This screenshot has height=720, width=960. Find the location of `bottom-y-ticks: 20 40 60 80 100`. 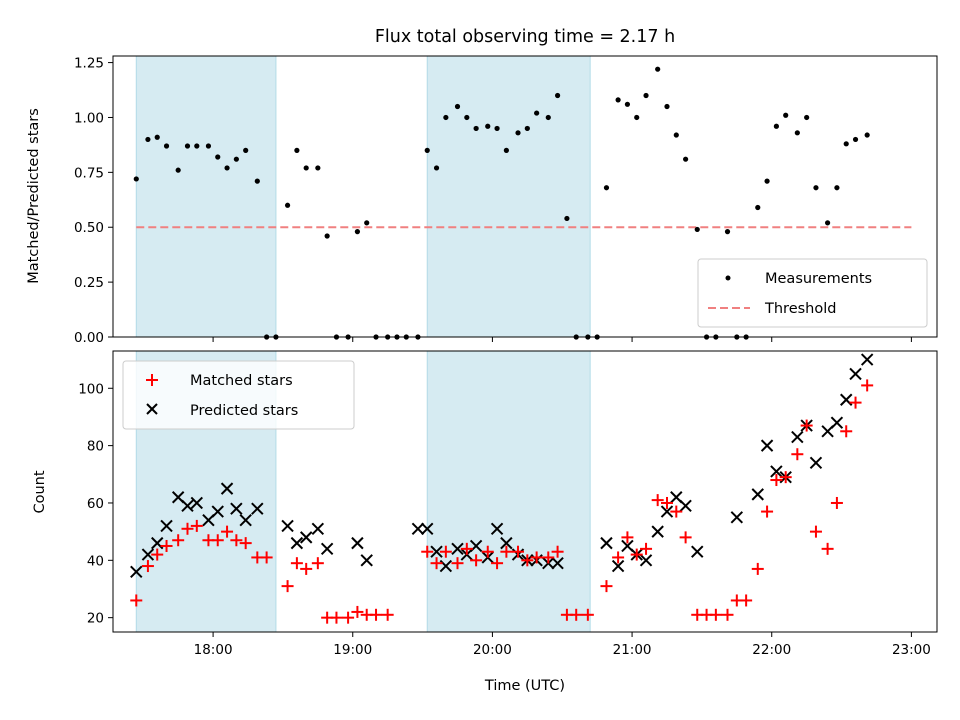

bottom-y-ticks: 20 40 60 80 100 is located at coordinates (95, 504).